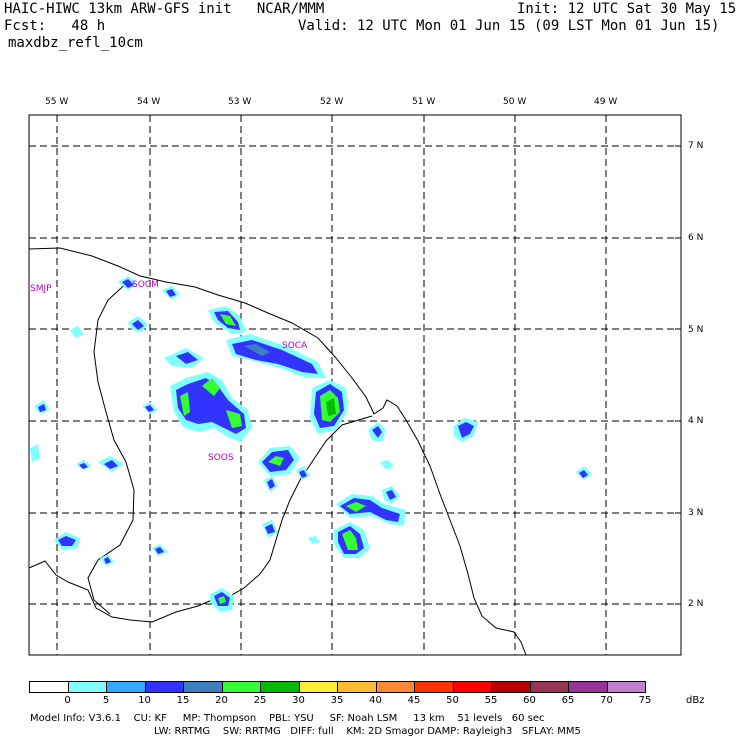 This screenshot has width=740, height=740. Describe the element at coordinates (298, 700) in the screenshot. I see `colorbar-level-label: 30` at that location.